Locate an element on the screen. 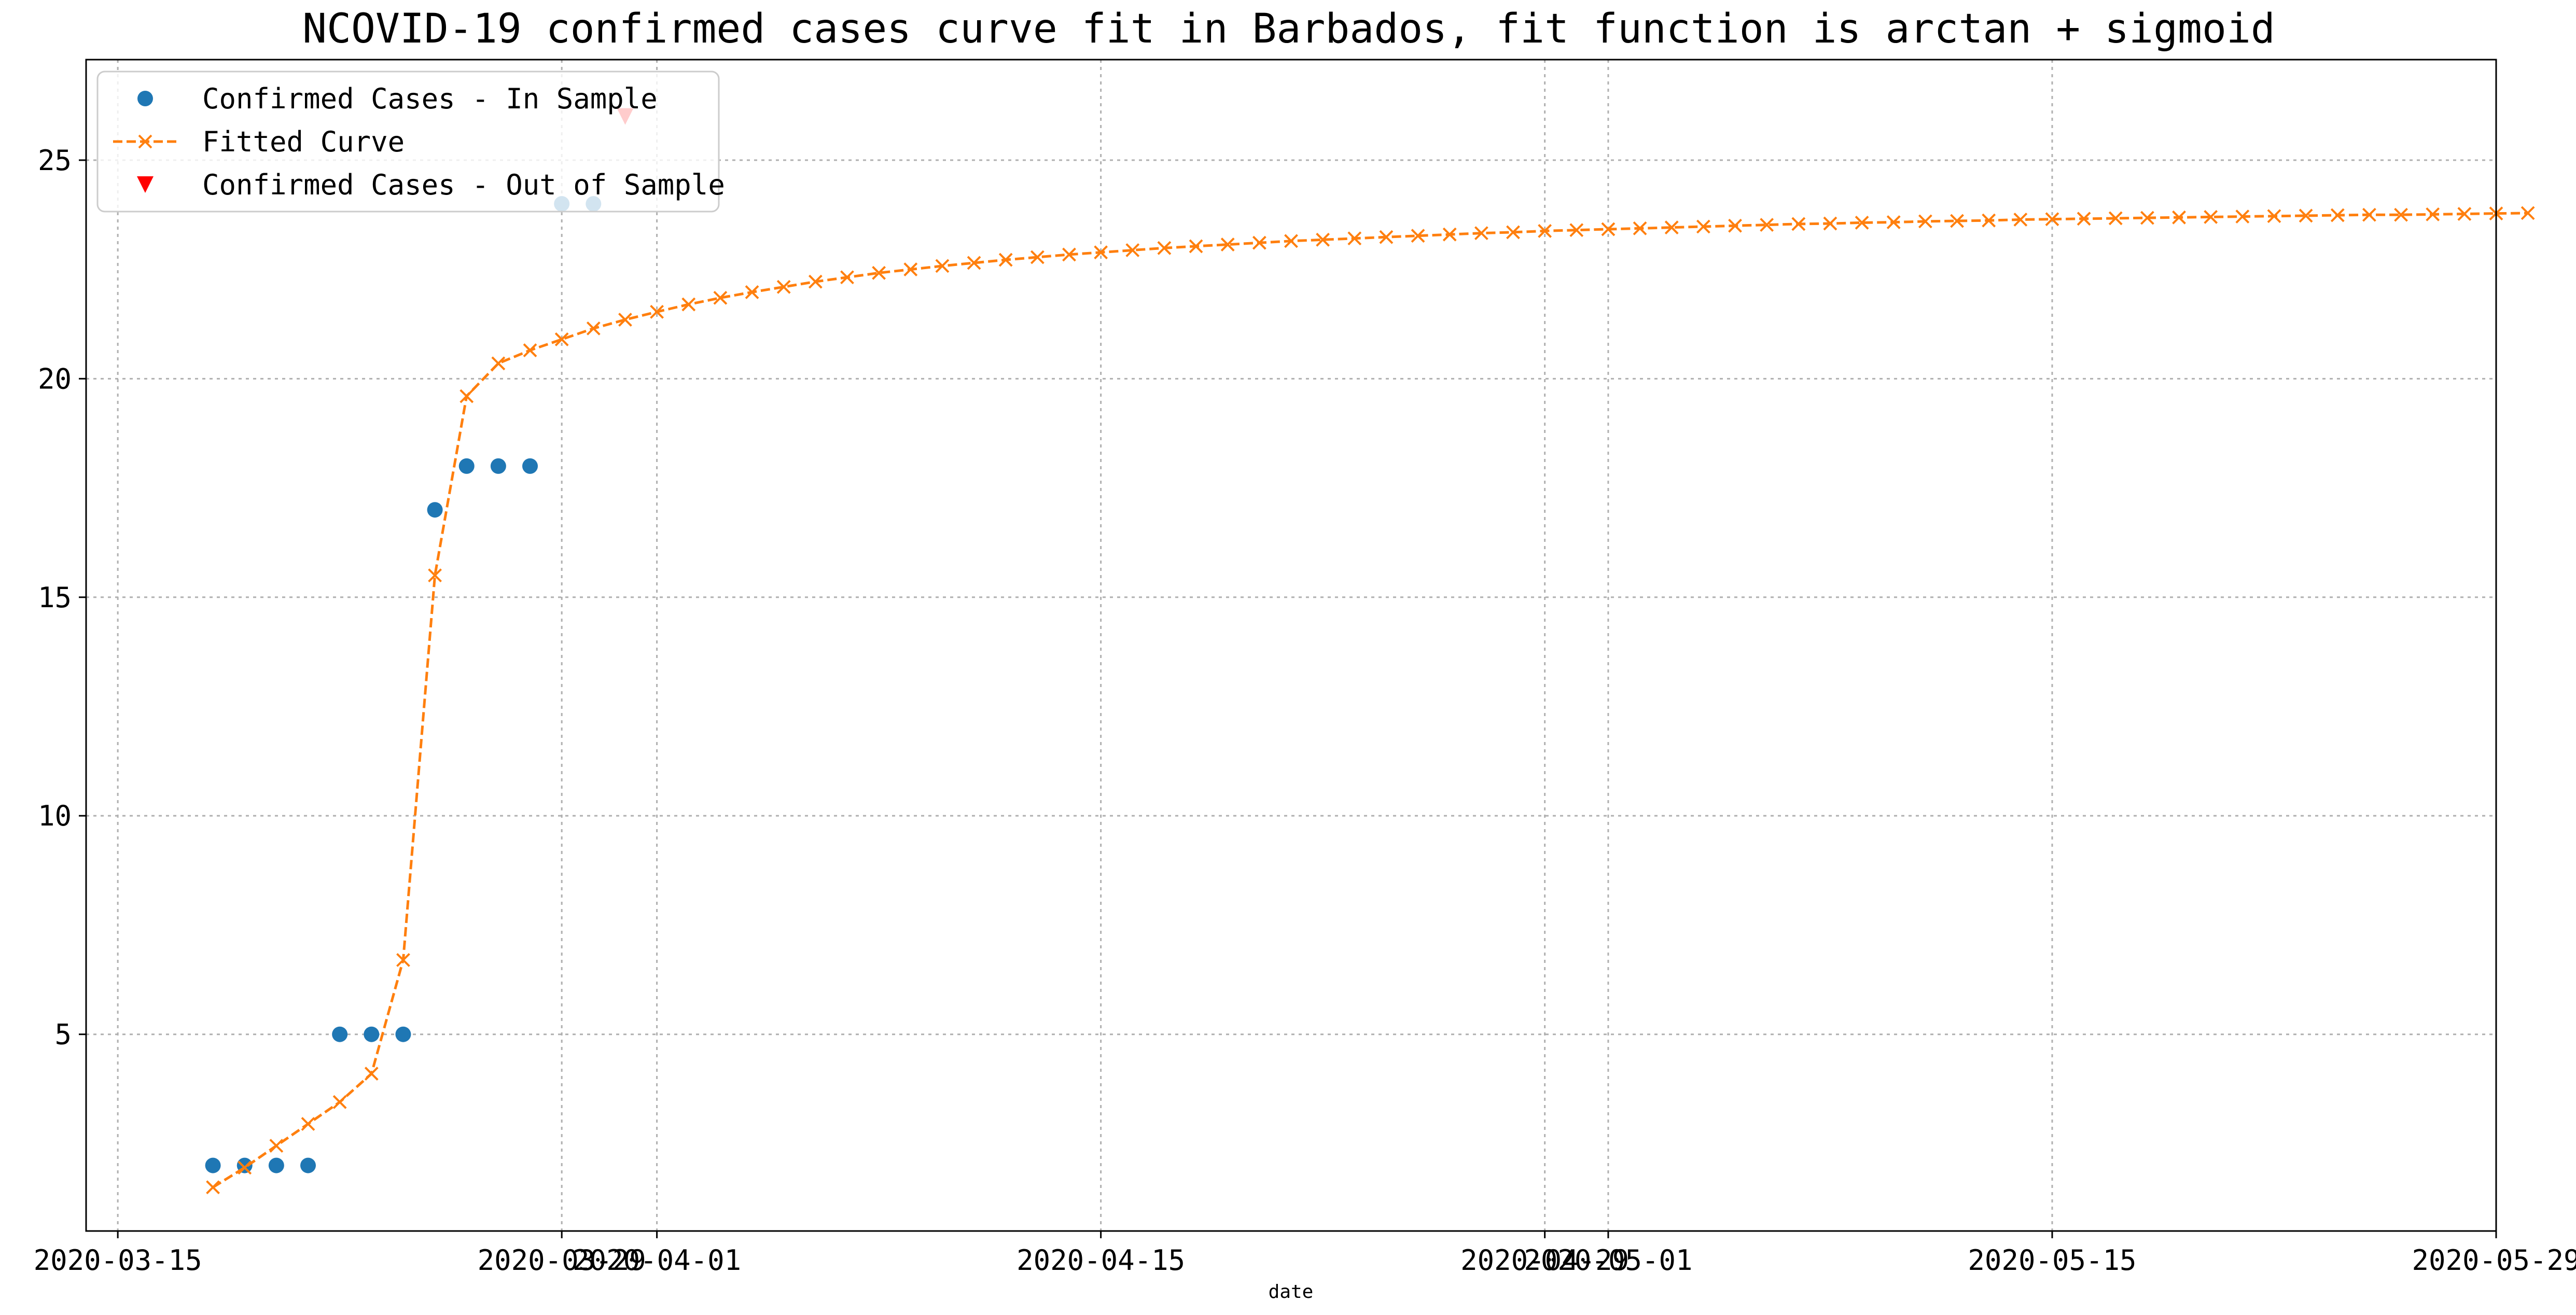 This screenshot has height=1315, width=2576. y-tick-label: 5 is located at coordinates (63, 1034).